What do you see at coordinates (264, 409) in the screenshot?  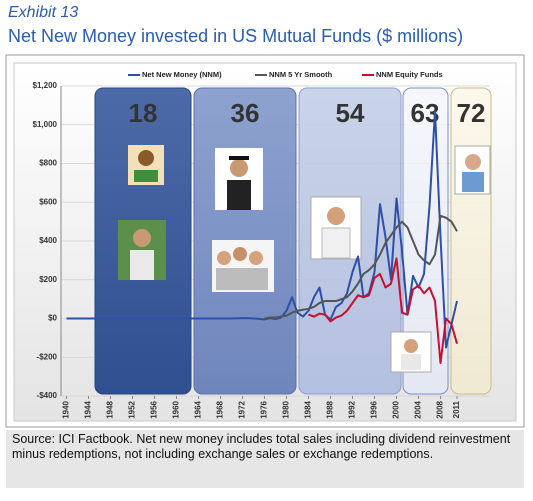 I see `x-tick-label: 1976` at bounding box center [264, 409].